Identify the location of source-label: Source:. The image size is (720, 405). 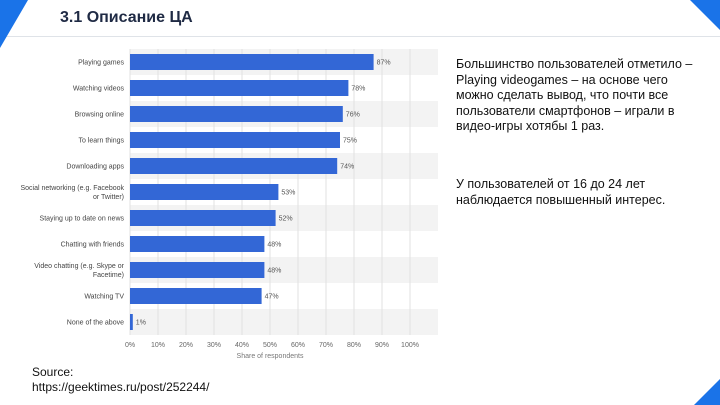
(53, 372).